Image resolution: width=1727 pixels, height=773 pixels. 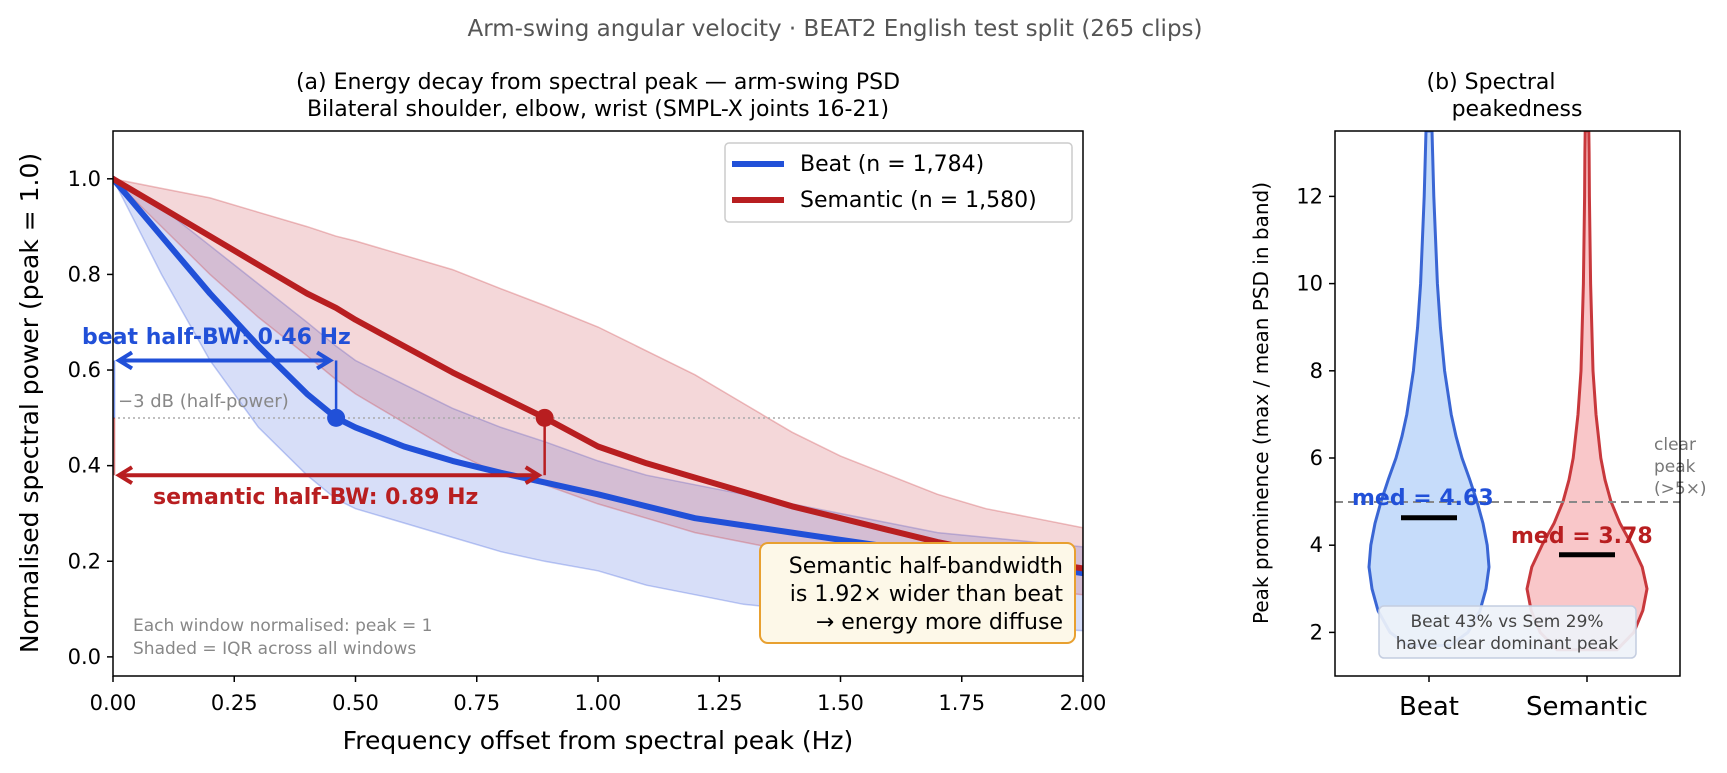 What do you see at coordinates (1309, 284) in the screenshot?
I see `y-tick-label-b: 10` at bounding box center [1309, 284].